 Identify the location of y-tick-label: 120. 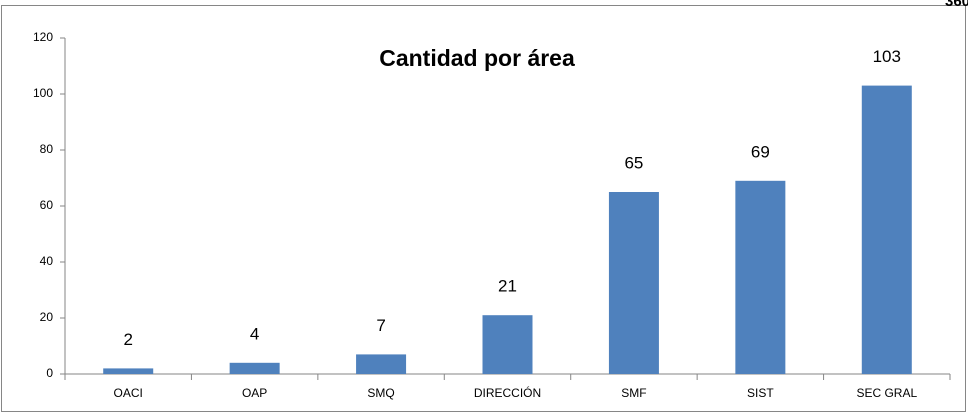
(43, 37).